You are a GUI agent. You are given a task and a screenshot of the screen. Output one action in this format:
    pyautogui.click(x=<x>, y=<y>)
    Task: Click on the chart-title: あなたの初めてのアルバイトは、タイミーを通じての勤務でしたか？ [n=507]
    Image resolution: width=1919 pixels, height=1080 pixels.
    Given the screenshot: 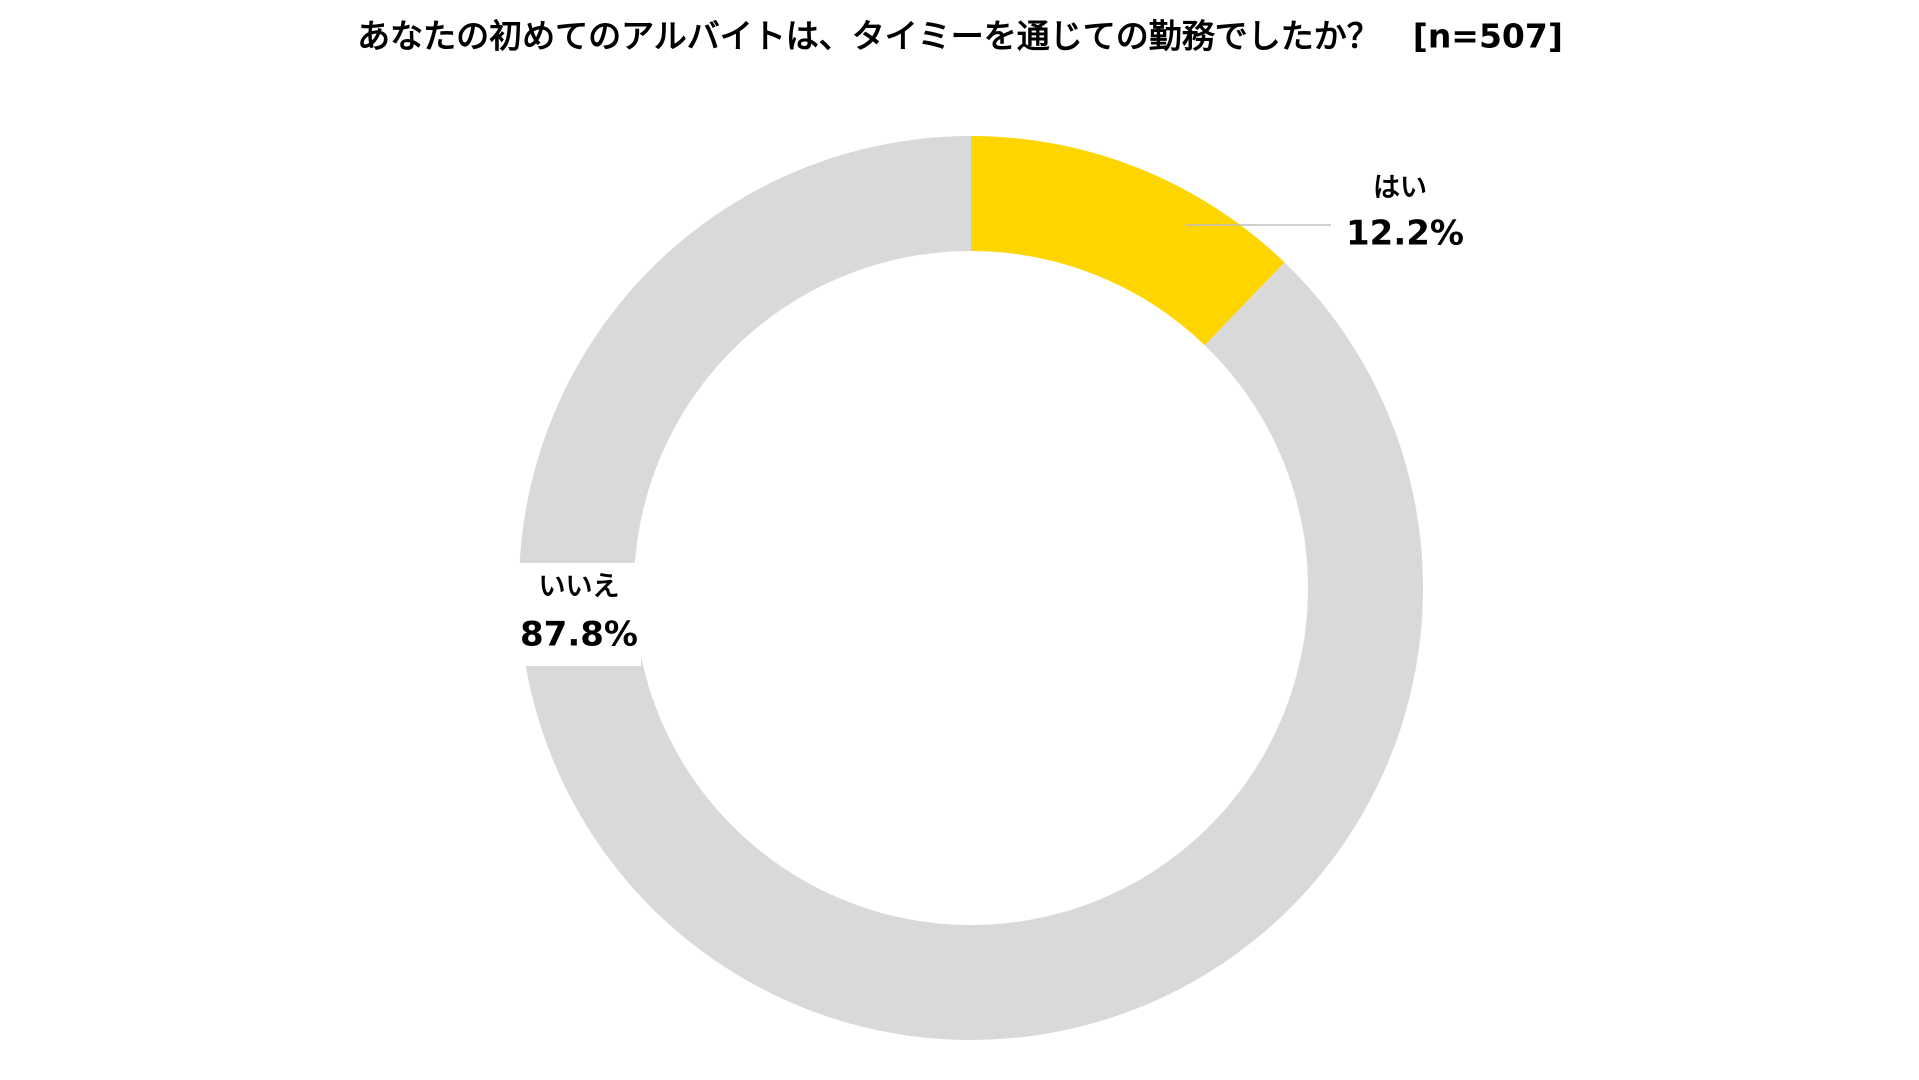 What is the action you would take?
    pyautogui.click(x=960, y=36)
    